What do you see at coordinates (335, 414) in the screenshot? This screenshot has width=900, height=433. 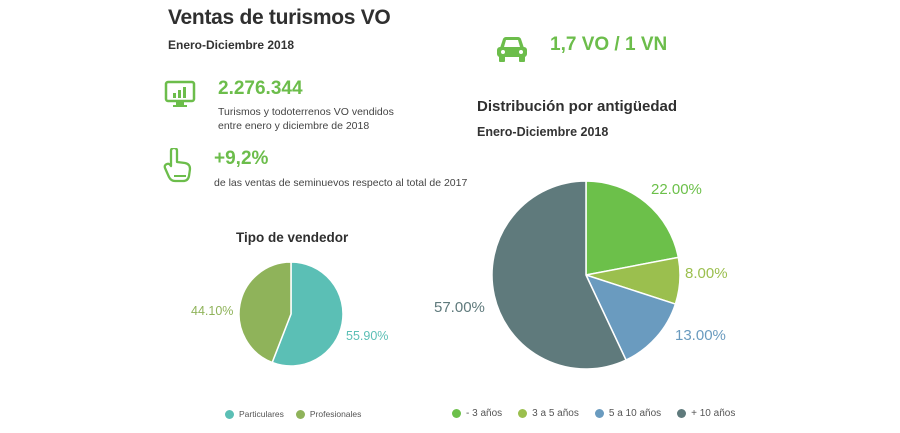 I see `legend-label-profesionales: Profesionales` at bounding box center [335, 414].